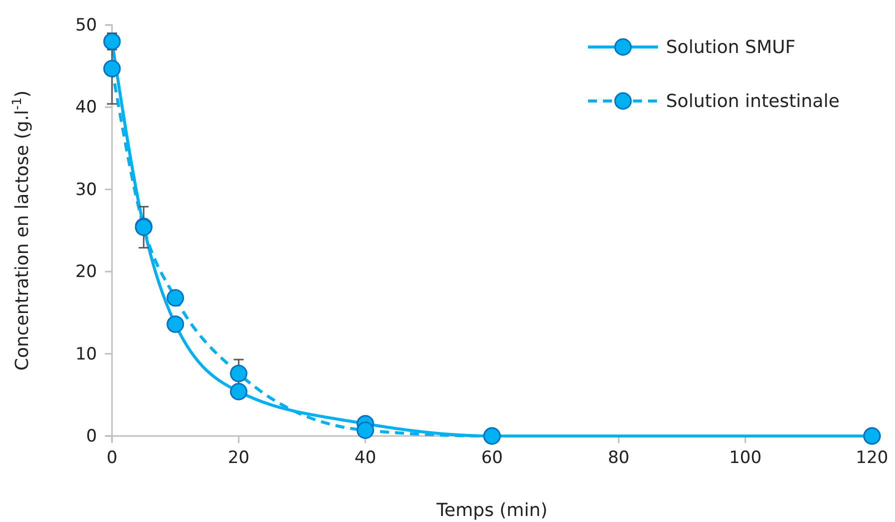 This screenshot has width=895, height=522. Describe the element at coordinates (112, 458) in the screenshot. I see `x-tick-label: 0` at that location.